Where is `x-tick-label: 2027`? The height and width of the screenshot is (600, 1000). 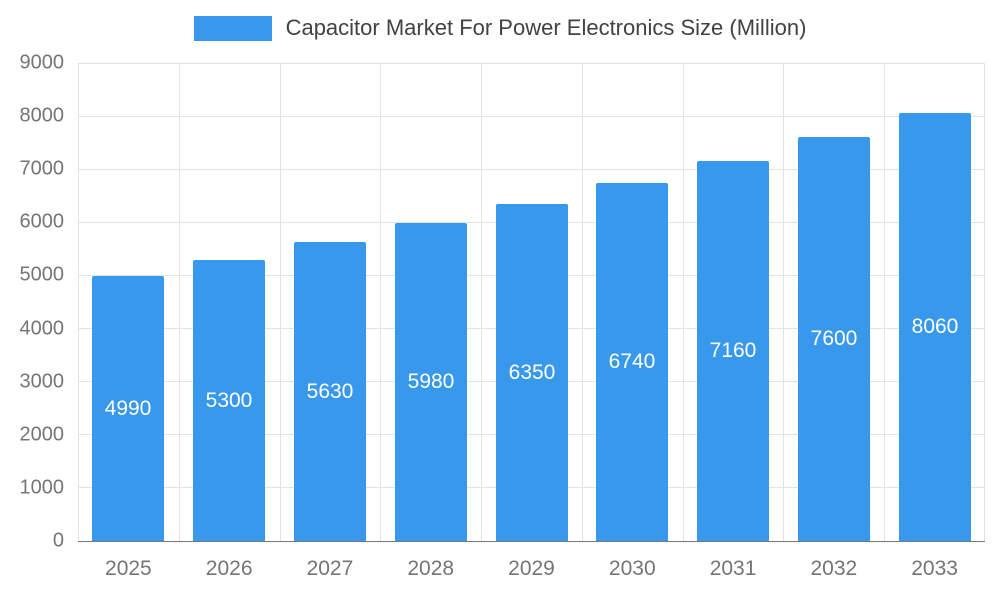
x-tick-label: 2027 is located at coordinates (330, 568).